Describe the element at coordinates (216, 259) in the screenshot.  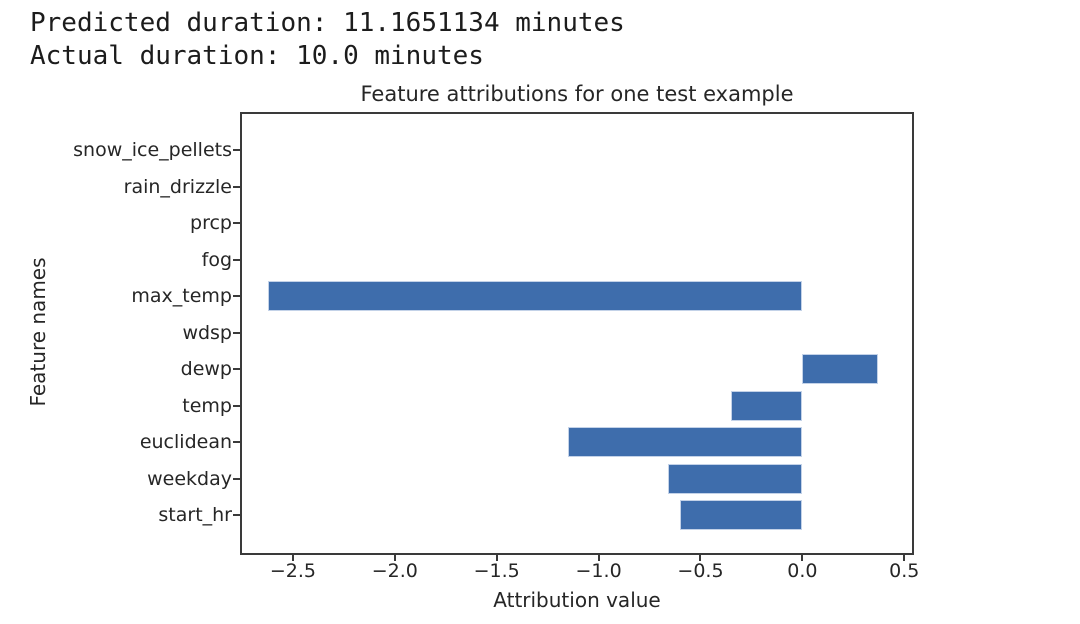
I see `y-tick-label-fog: fog` at that location.